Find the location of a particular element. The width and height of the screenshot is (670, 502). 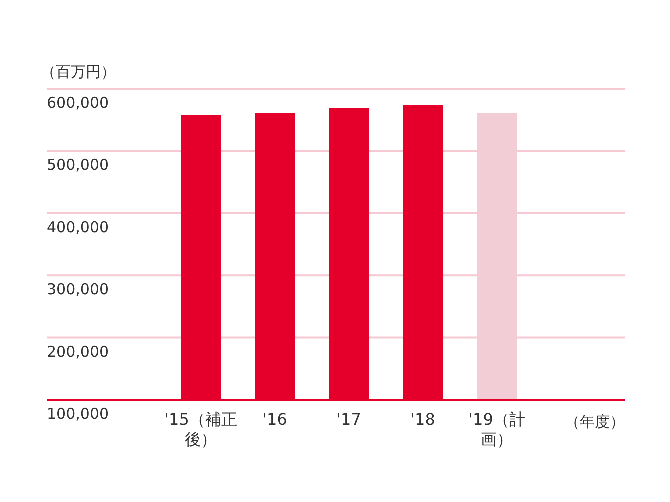

x-axis-title: （年度） is located at coordinates (595, 422).